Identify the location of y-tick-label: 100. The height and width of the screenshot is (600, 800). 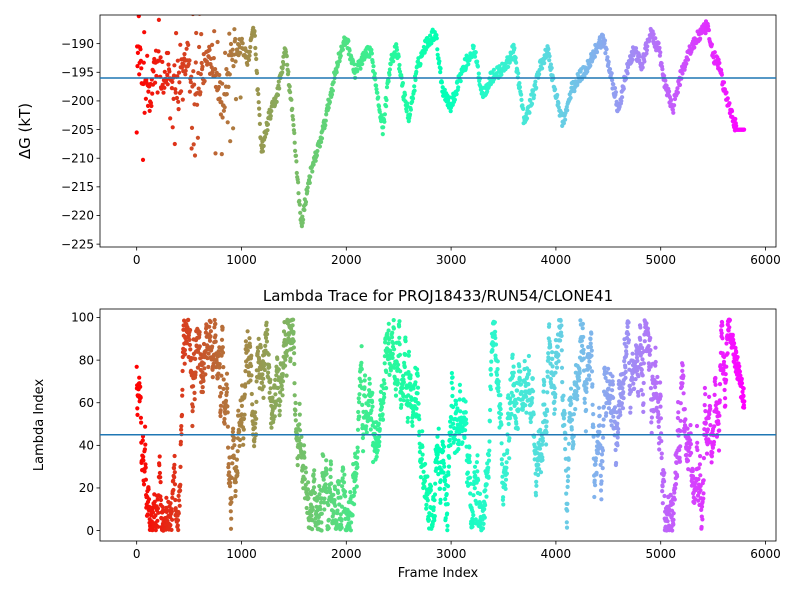
(82, 318).